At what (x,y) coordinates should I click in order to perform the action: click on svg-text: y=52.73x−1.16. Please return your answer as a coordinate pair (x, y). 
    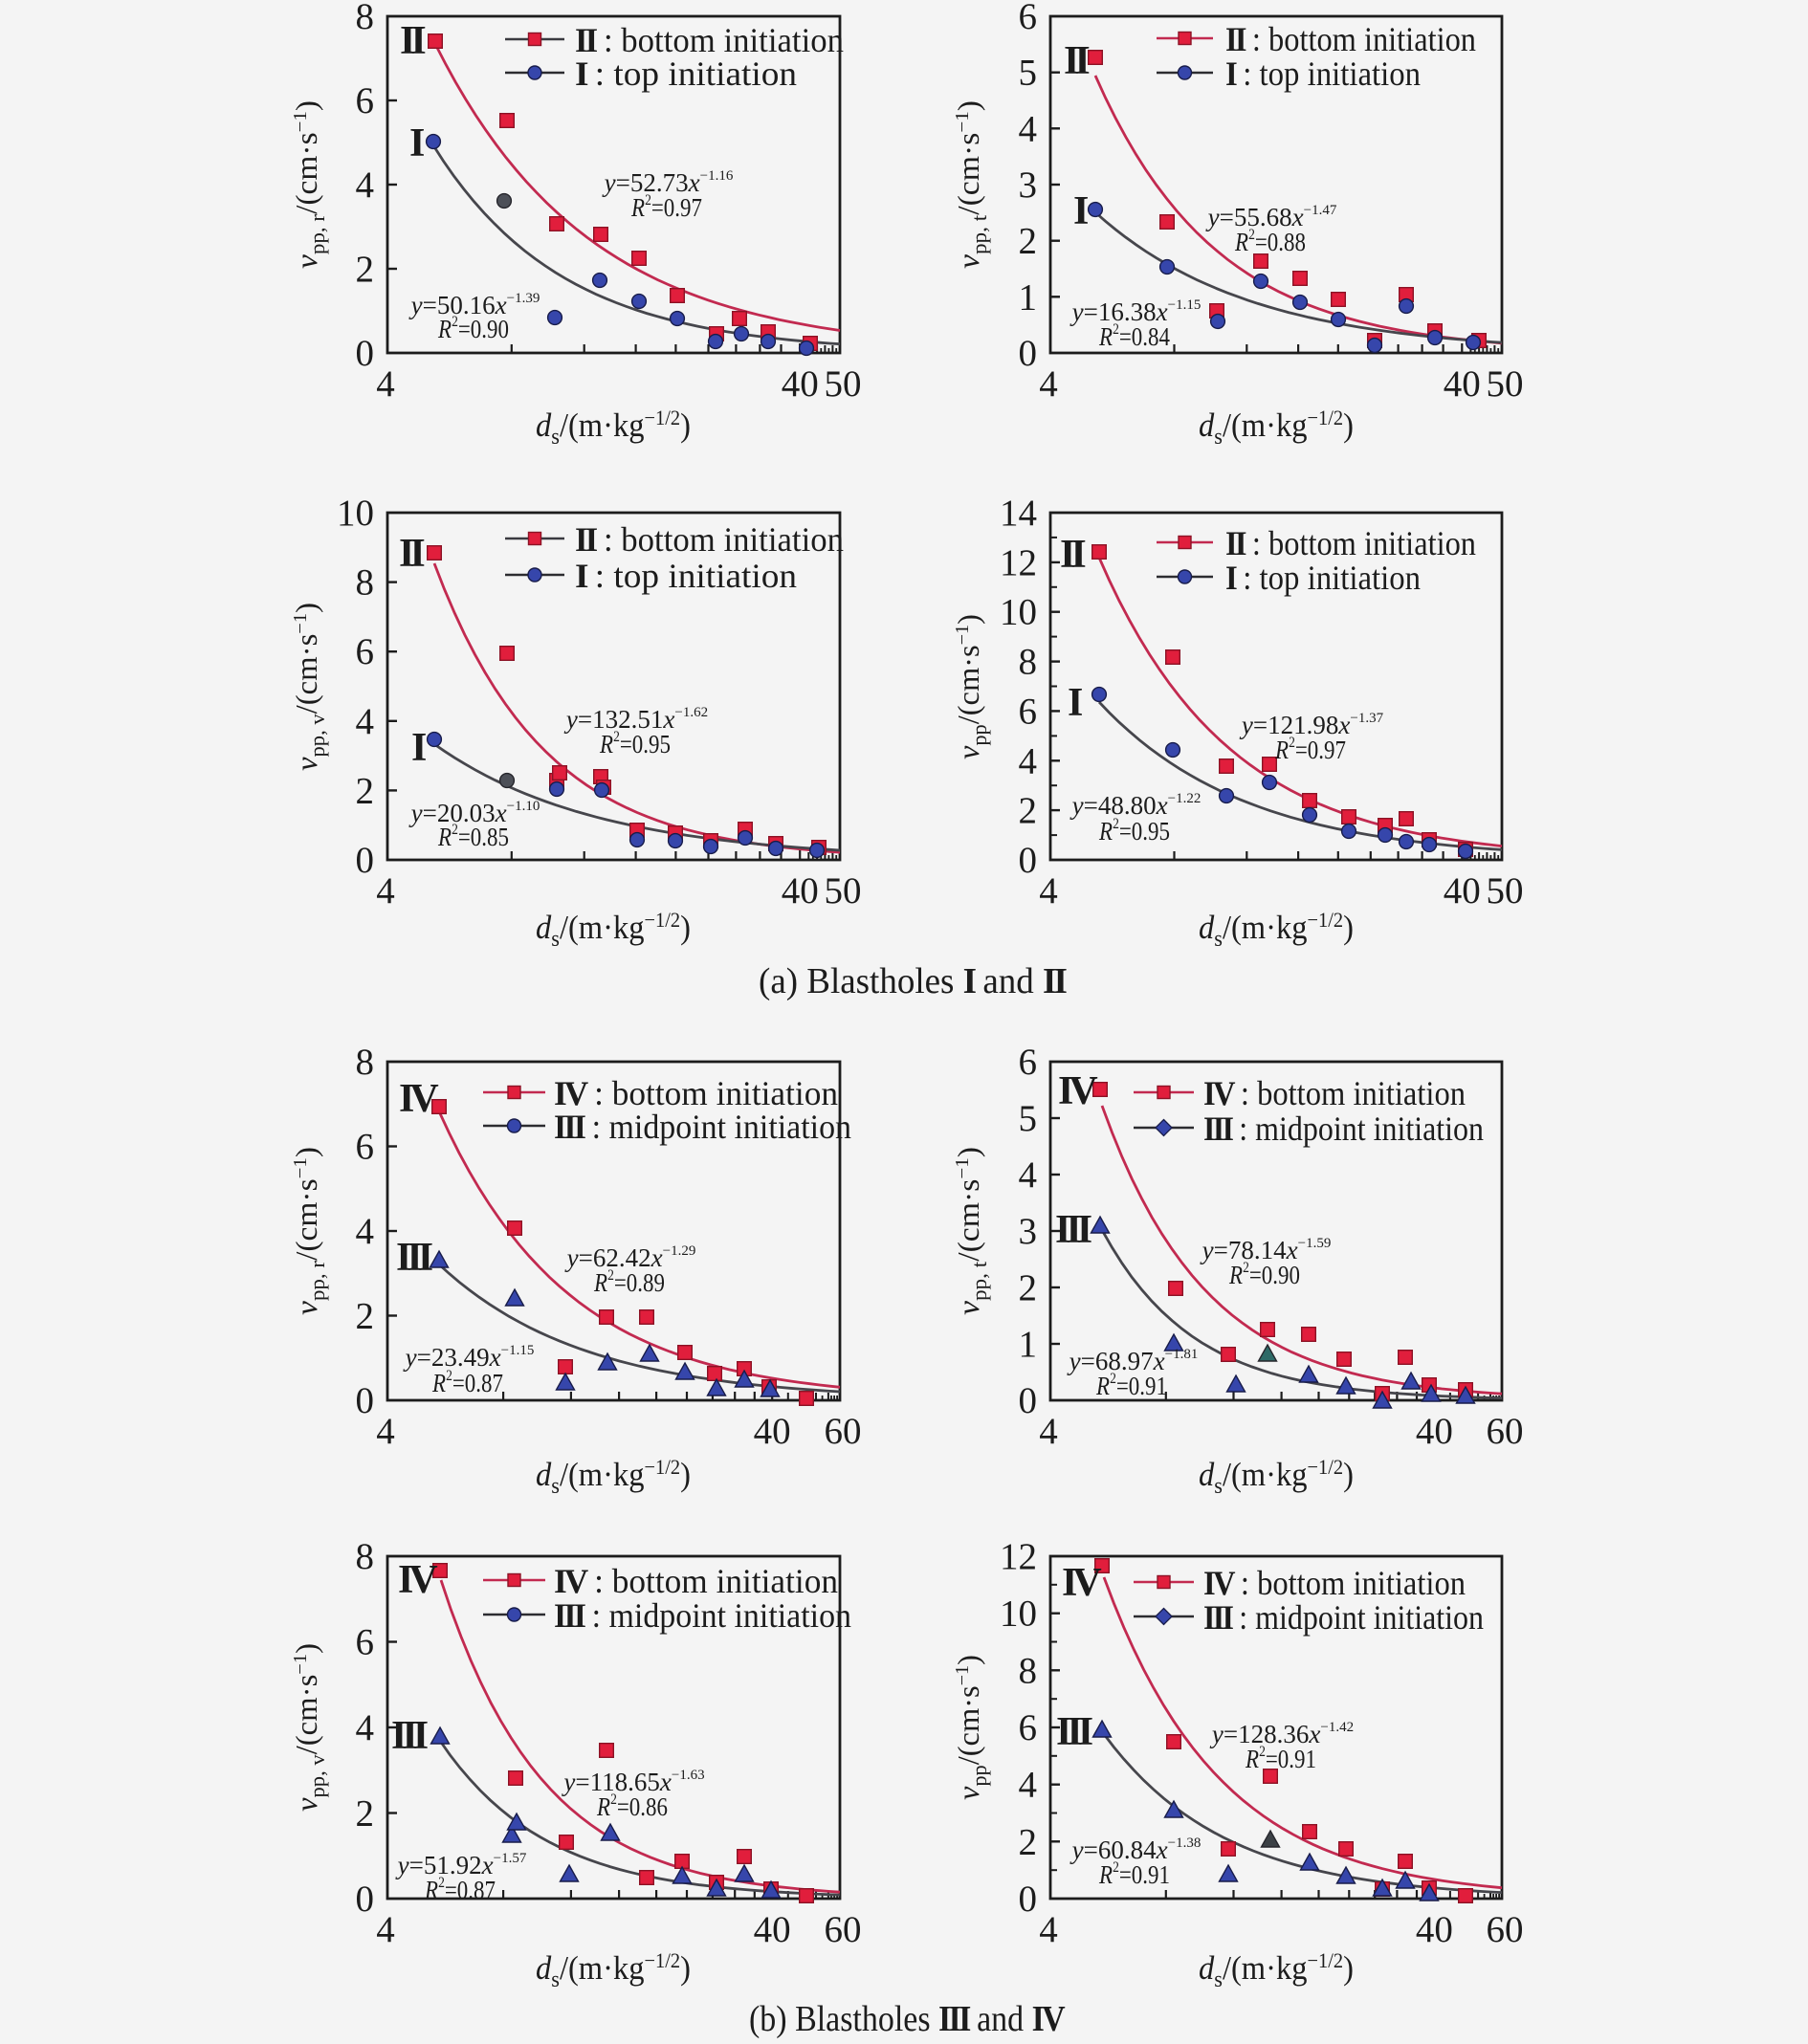
    Looking at the image, I should click on (668, 182).